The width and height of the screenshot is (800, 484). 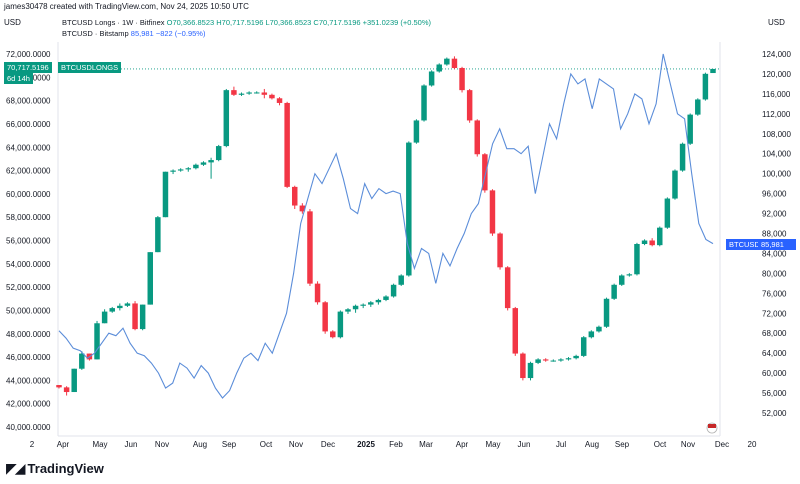 What do you see at coordinates (774, 273) in the screenshot?
I see `right-tick-label: 80,000` at bounding box center [774, 273].